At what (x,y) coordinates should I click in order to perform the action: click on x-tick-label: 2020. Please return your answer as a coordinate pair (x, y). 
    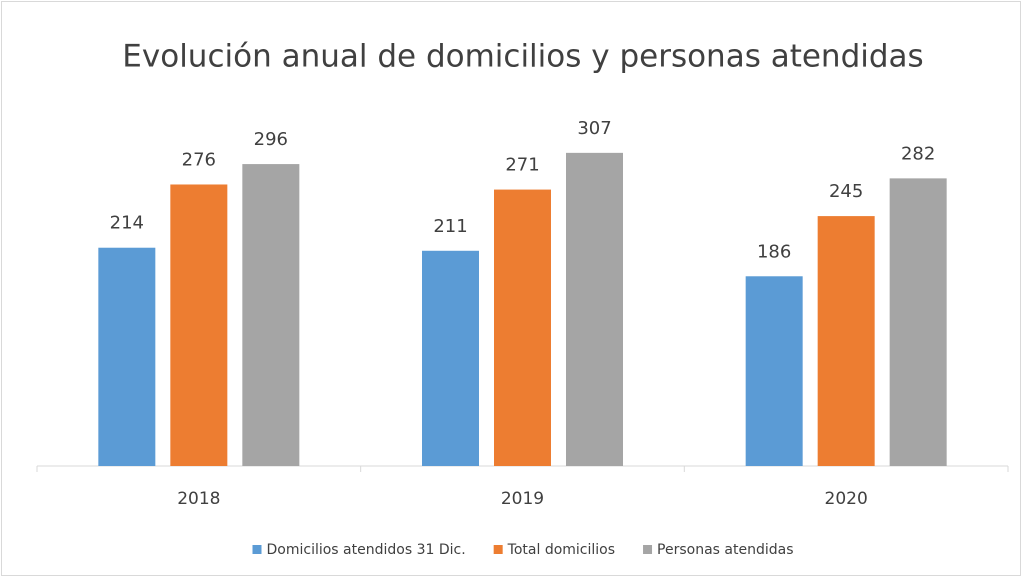
    Looking at the image, I should click on (846, 499).